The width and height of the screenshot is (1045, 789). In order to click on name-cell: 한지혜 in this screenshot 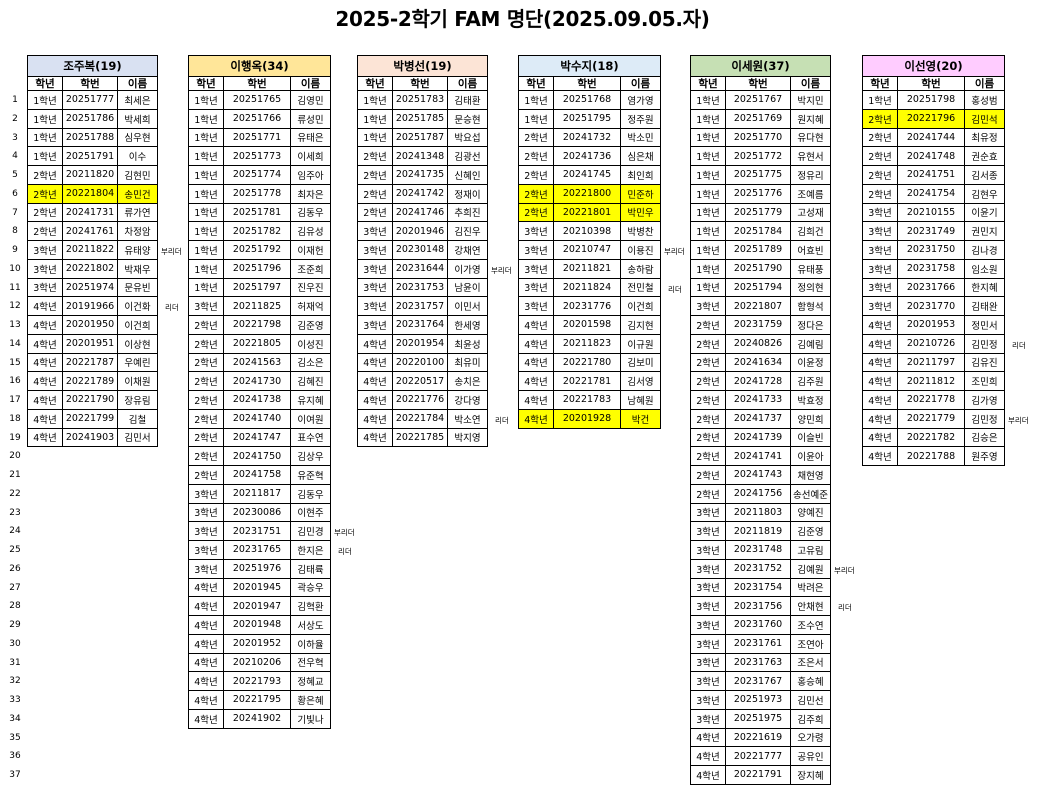, I will do `click(984, 287)`.